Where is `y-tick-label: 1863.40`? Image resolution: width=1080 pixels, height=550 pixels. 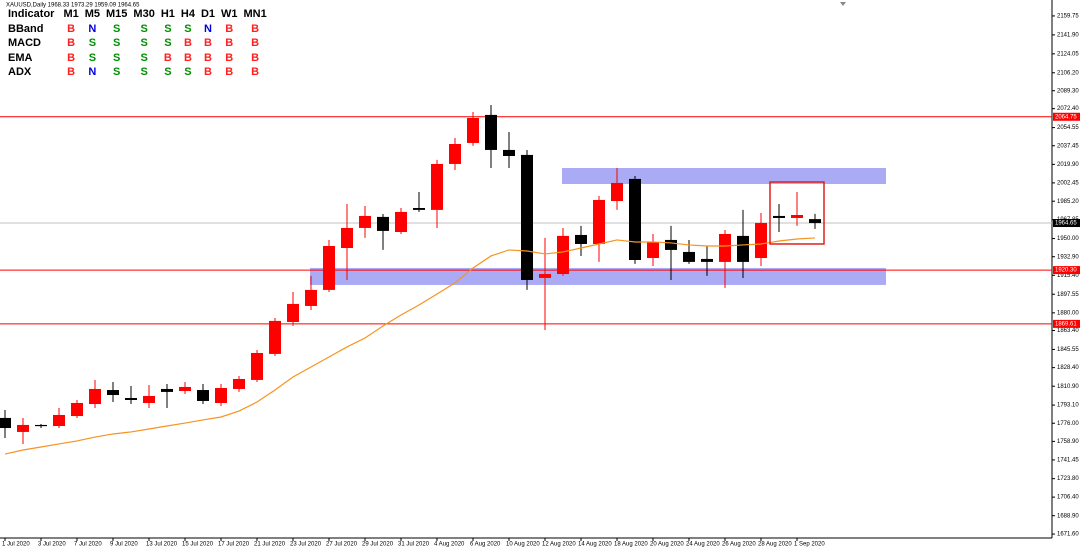 y-tick-label: 1863.40 is located at coordinates (1068, 331).